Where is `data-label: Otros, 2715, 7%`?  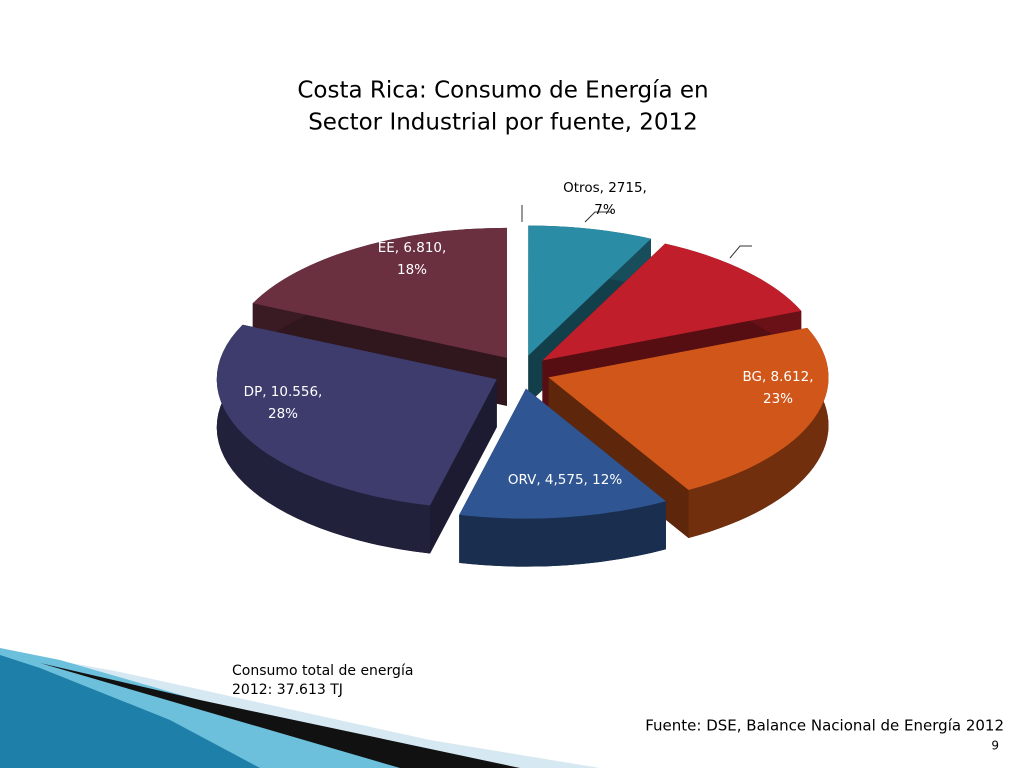 data-label: Otros, 2715, 7% is located at coordinates (605, 199).